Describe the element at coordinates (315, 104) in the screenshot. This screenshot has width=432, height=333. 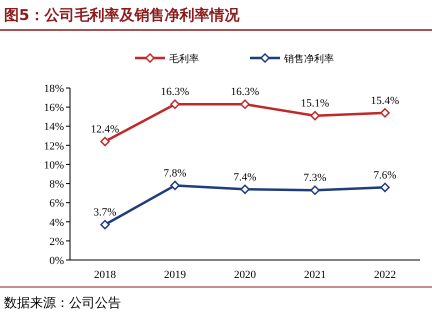
I see `data-label: 15.1%` at that location.